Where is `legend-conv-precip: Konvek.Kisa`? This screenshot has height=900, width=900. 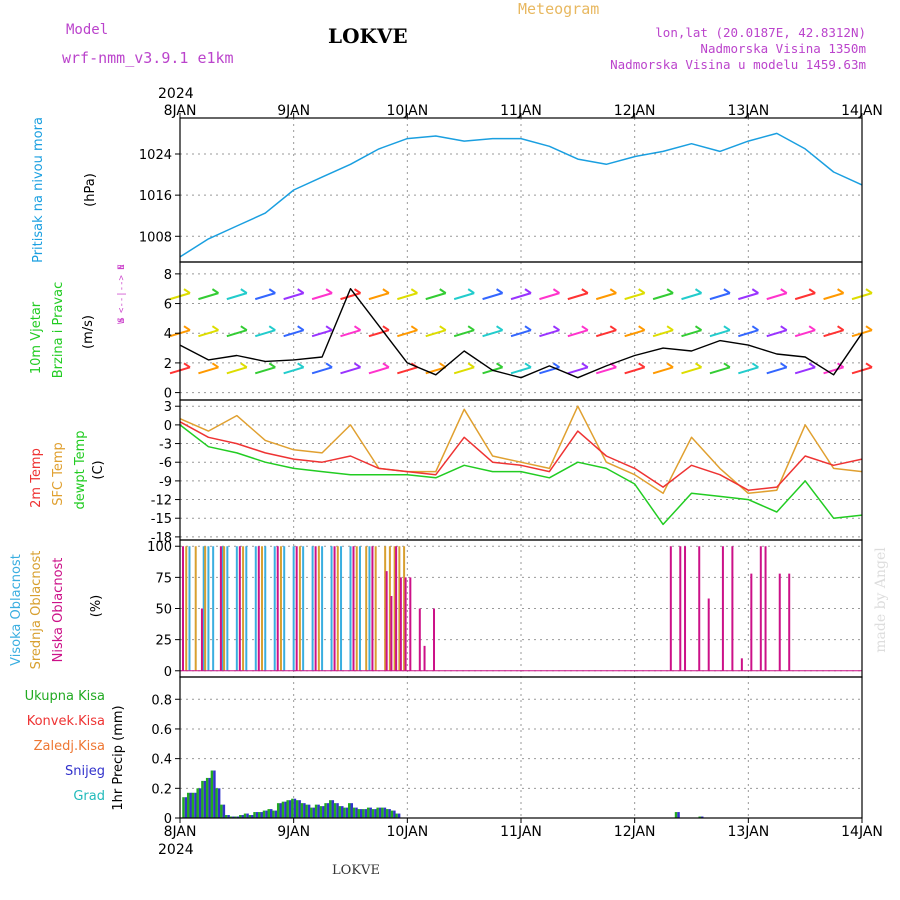
legend-conv-precip: Konvek.Kisa is located at coordinates (66, 721).